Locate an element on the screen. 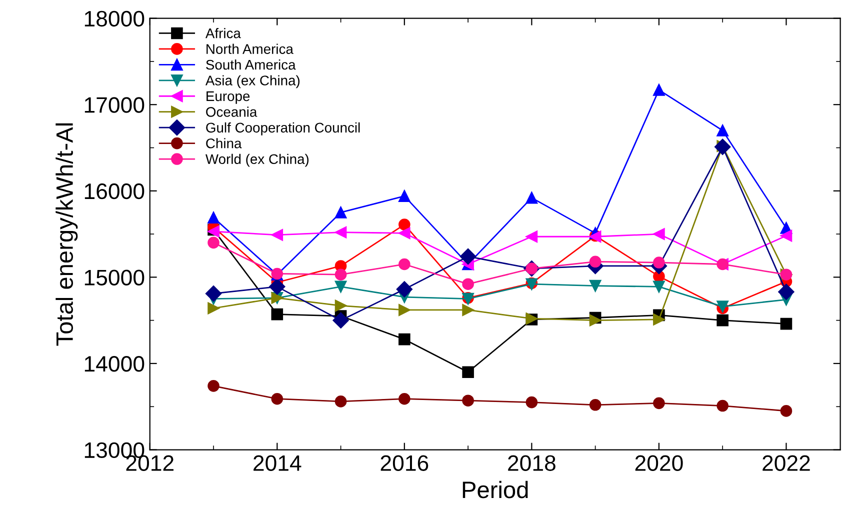 The width and height of the screenshot is (842, 523). legend-label: Asia (ex China) is located at coordinates (252, 81).